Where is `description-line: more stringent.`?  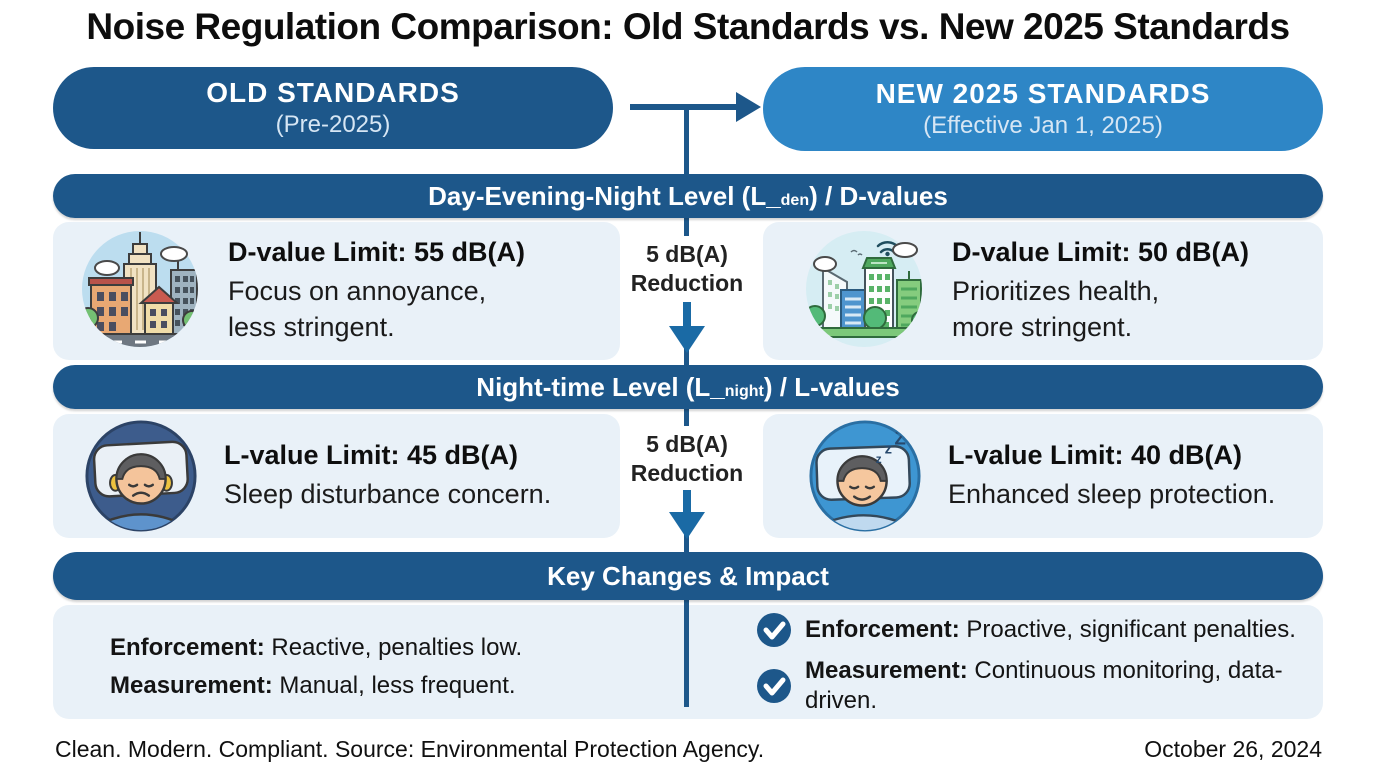
description-line: more stringent. is located at coordinates (1042, 327).